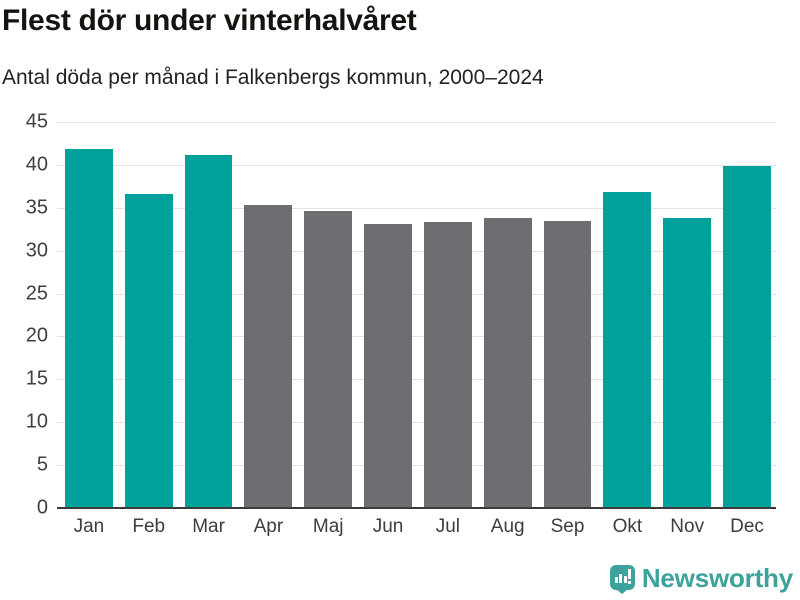 This screenshot has width=800, height=600. What do you see at coordinates (388, 526) in the screenshot?
I see `x-axis-label: Jun` at bounding box center [388, 526].